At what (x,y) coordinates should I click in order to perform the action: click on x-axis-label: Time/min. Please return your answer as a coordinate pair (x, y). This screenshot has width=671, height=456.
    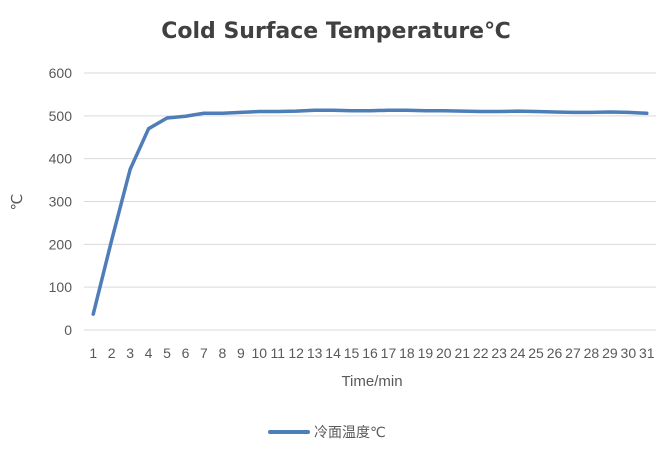
    Looking at the image, I should click on (371, 381).